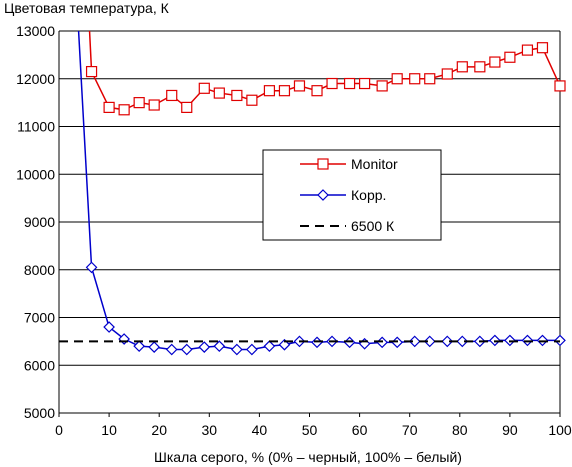 Image resolution: width=572 pixels, height=467 pixels. I want to click on x-tick-label-60: 60, so click(360, 430).